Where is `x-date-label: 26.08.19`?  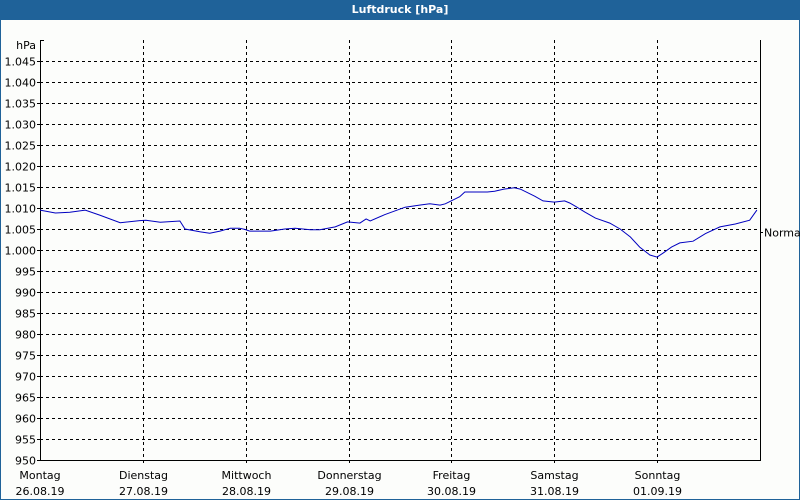
x-date-label: 26.08.19 is located at coordinates (40, 491).